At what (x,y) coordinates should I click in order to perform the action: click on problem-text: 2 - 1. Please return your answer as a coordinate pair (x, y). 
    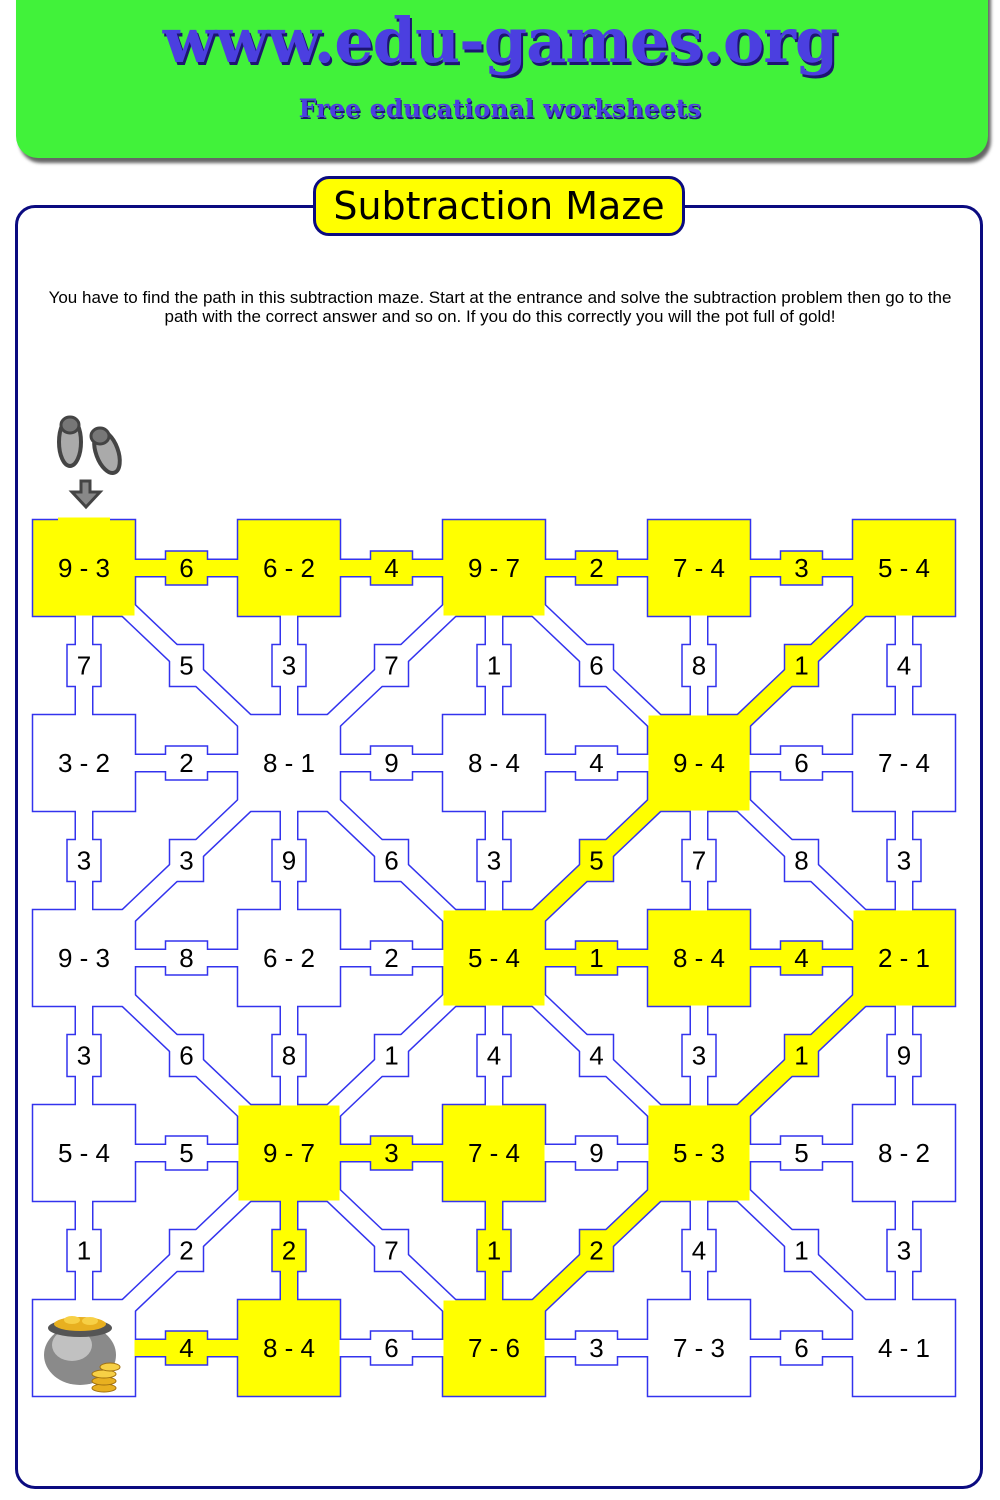
    Looking at the image, I should click on (904, 958).